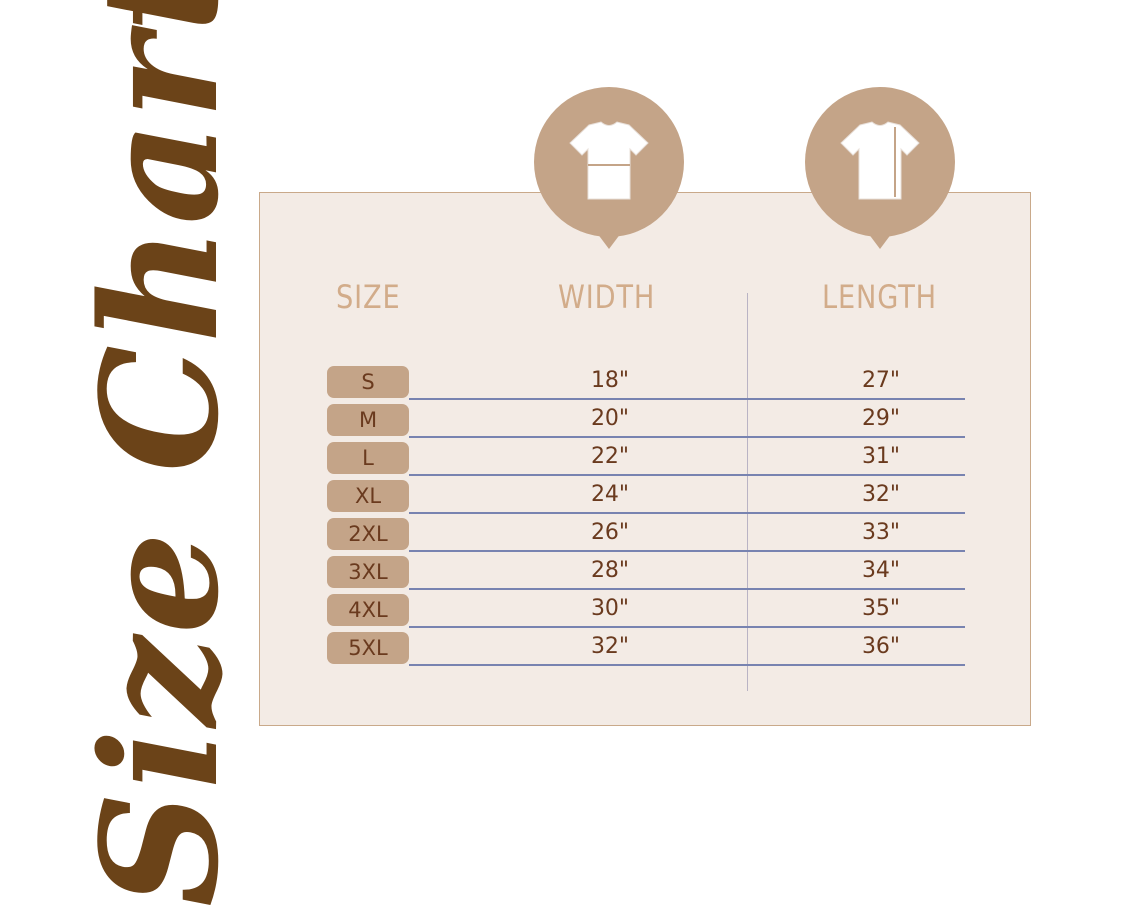 This screenshot has height=907, width=1140. I want to click on length-value: 31", so click(881, 456).